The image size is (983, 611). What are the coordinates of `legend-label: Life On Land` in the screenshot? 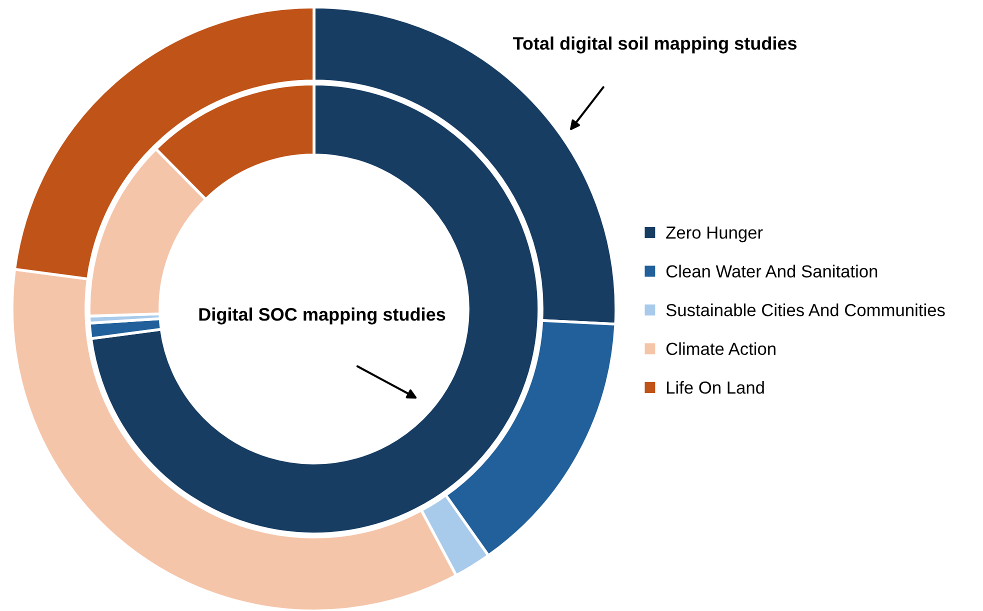 It's located at (715, 387).